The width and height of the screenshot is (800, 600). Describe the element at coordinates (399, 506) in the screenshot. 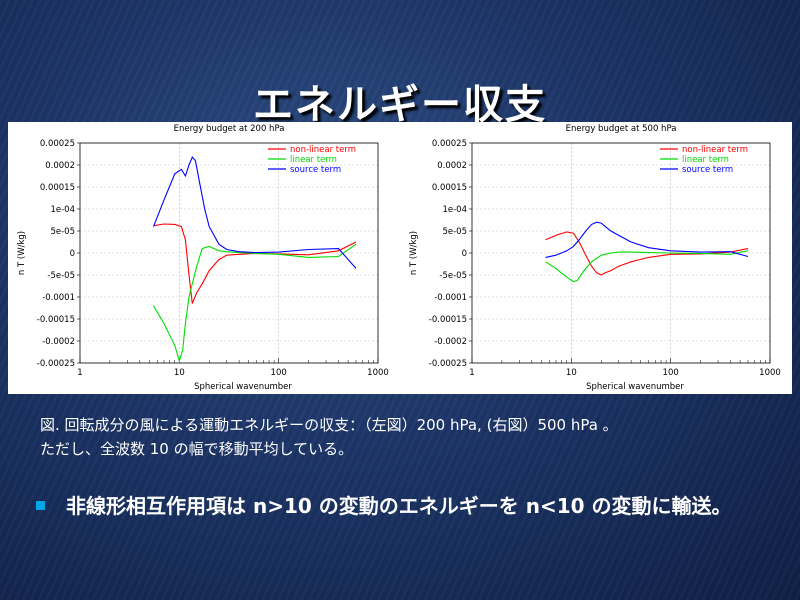

I see `bullet-text: 非線形相互作用項は n>10 の変動のエネルギーを n<10 の変動に輸送。` at that location.